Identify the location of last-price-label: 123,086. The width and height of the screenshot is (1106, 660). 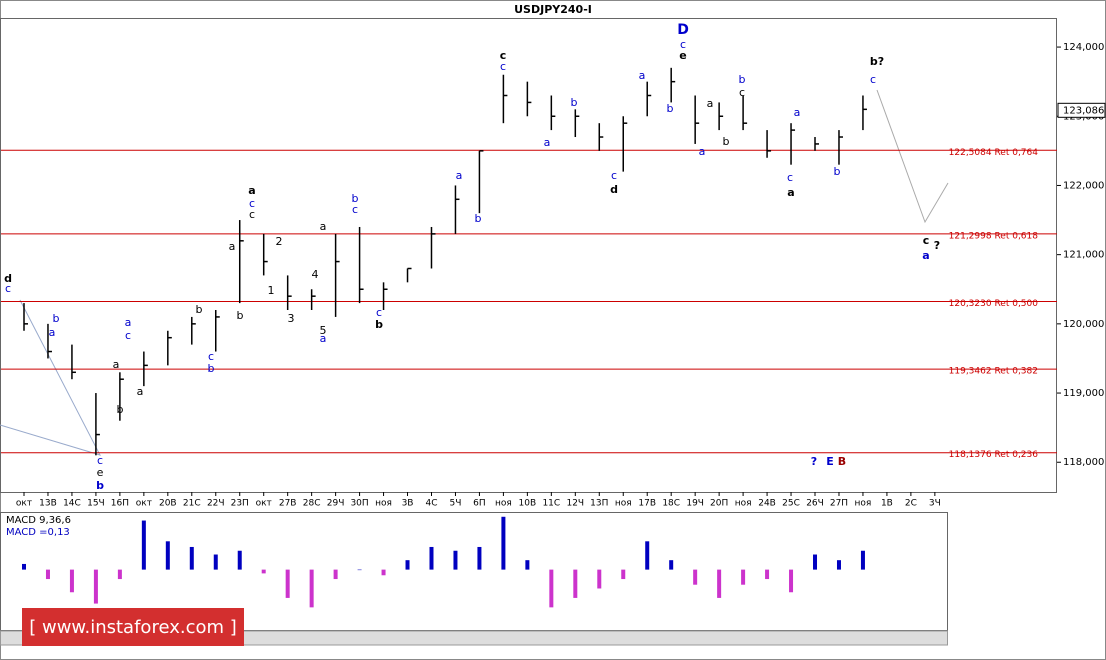
(1083, 110).